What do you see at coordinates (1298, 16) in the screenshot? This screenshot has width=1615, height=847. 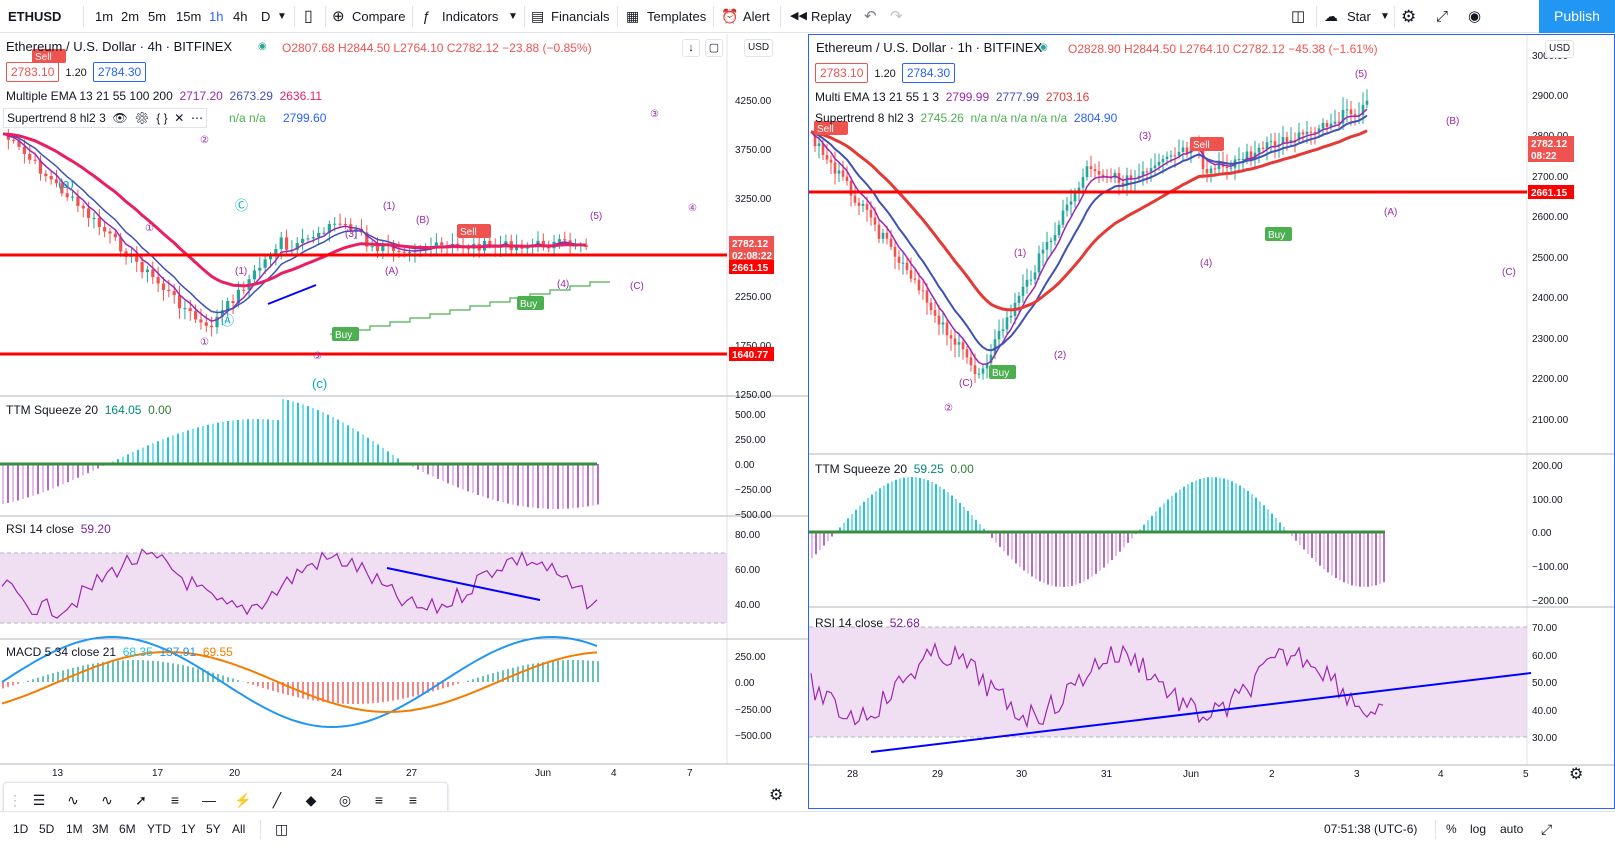 I see `layout-split-icon: ◫` at bounding box center [1298, 16].